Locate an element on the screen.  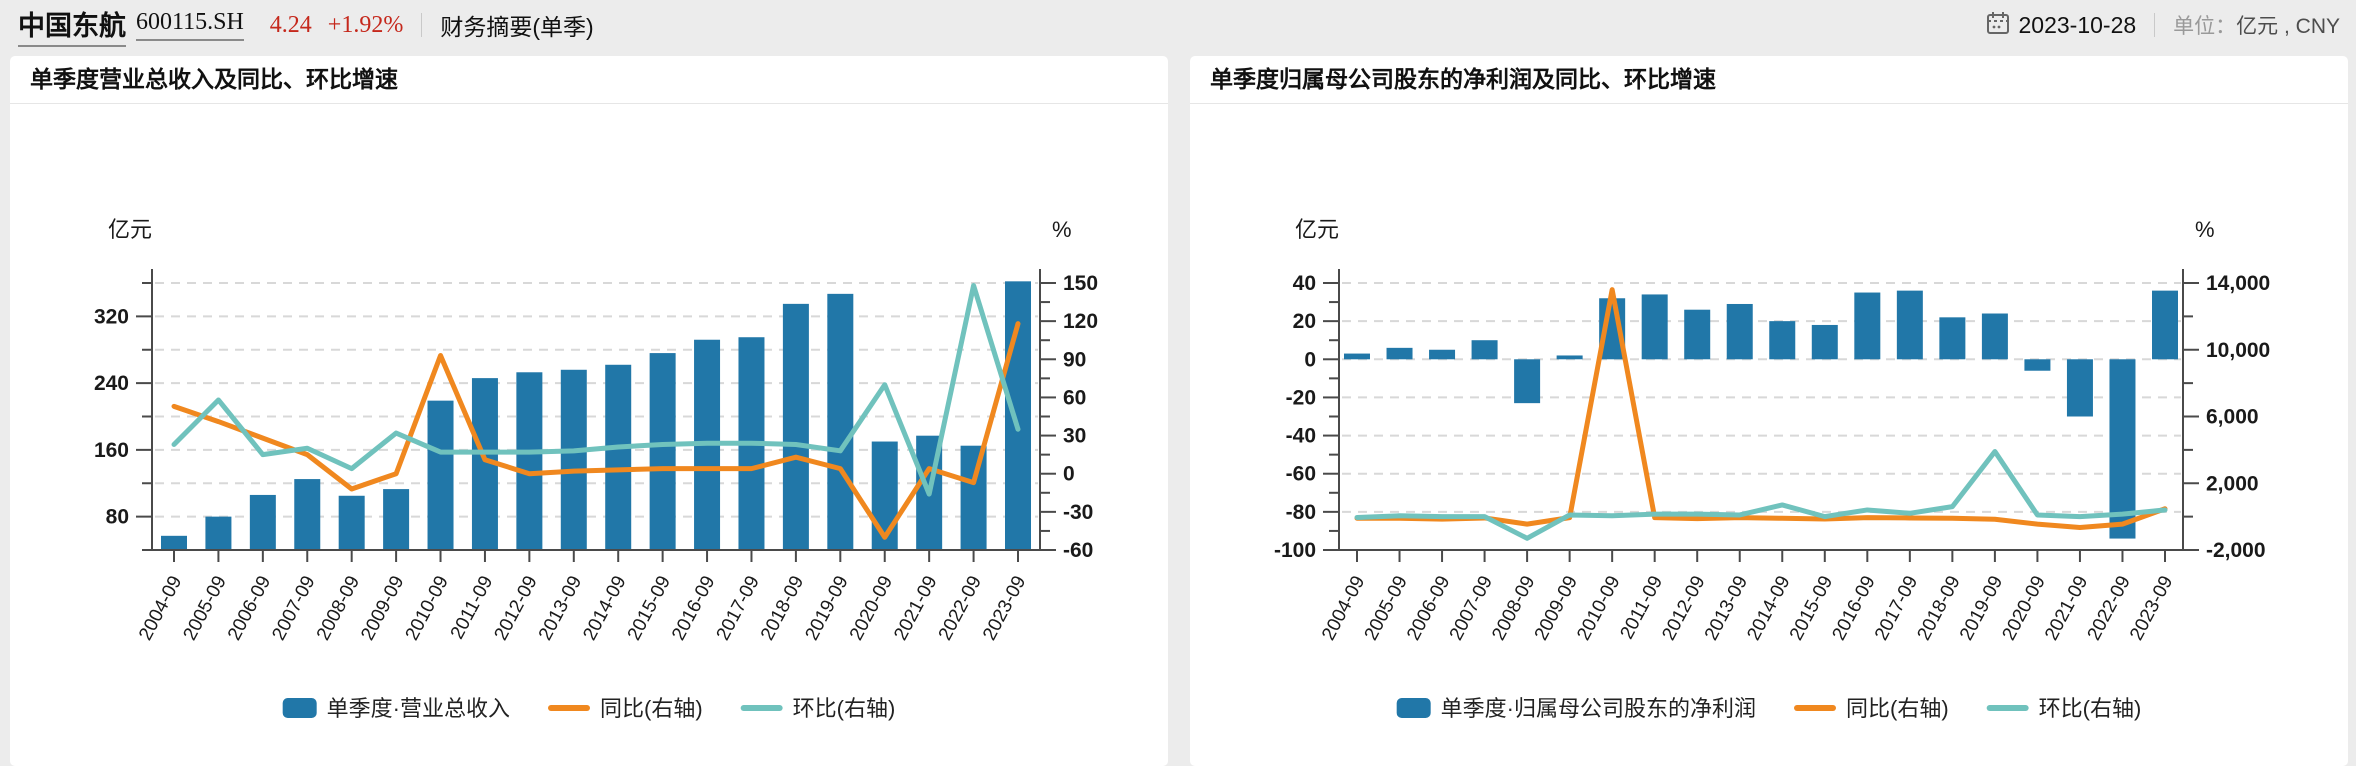
legend: 单季度·营业总收入 同比(右轴) 环比(右轴) is located at coordinates (589, 708).